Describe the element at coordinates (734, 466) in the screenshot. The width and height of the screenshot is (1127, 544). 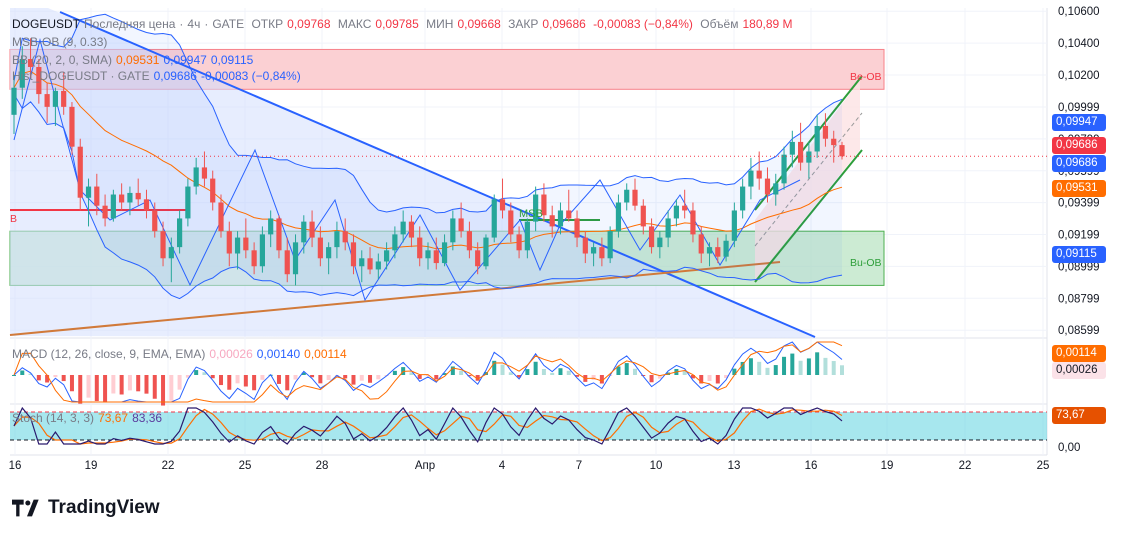
I see `time-tick-label: 13` at that location.